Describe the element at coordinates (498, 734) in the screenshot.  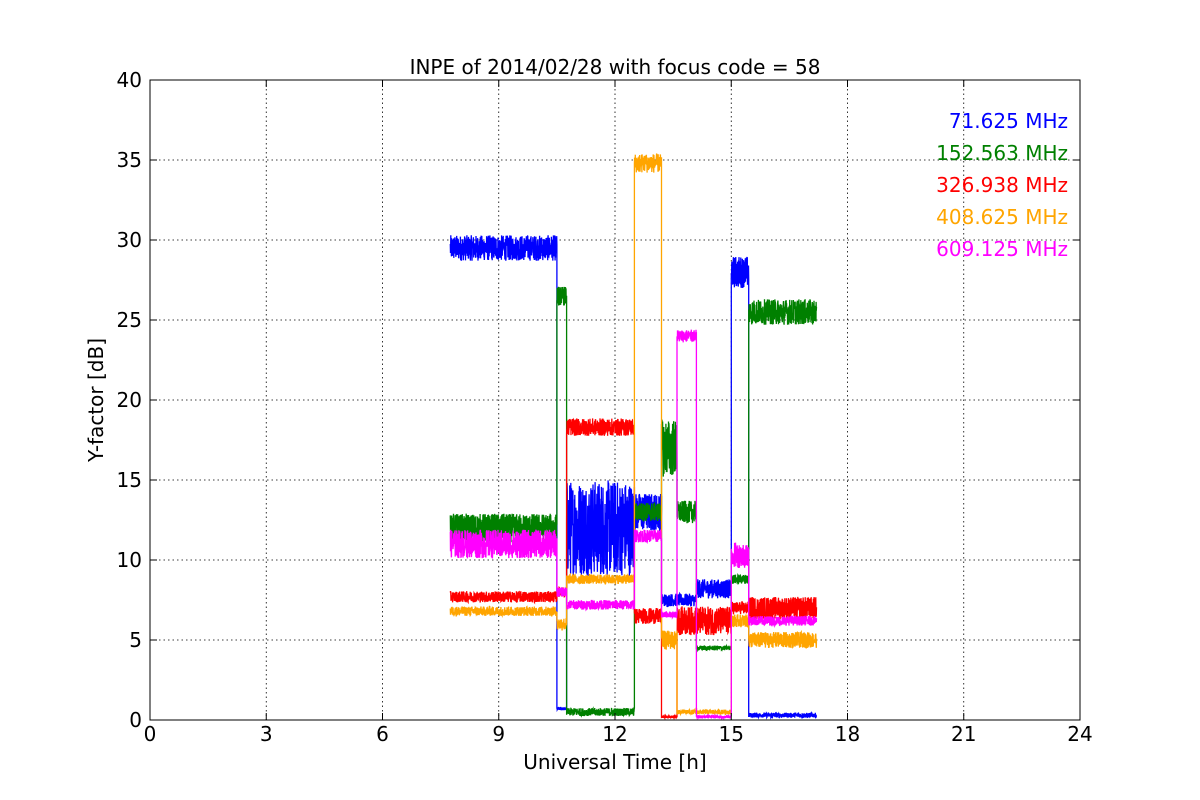
I see `x-tick-label: 9` at that location.